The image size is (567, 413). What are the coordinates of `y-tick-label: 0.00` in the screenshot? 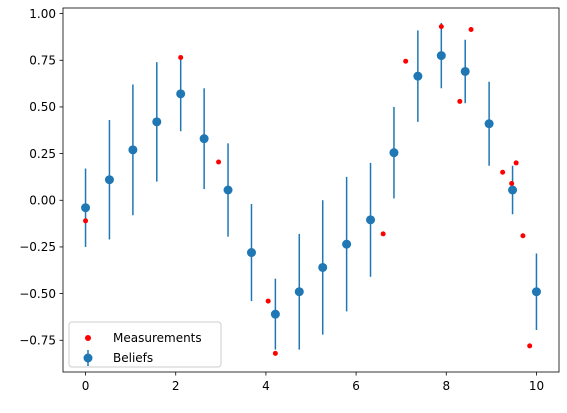 It's located at (42, 201).